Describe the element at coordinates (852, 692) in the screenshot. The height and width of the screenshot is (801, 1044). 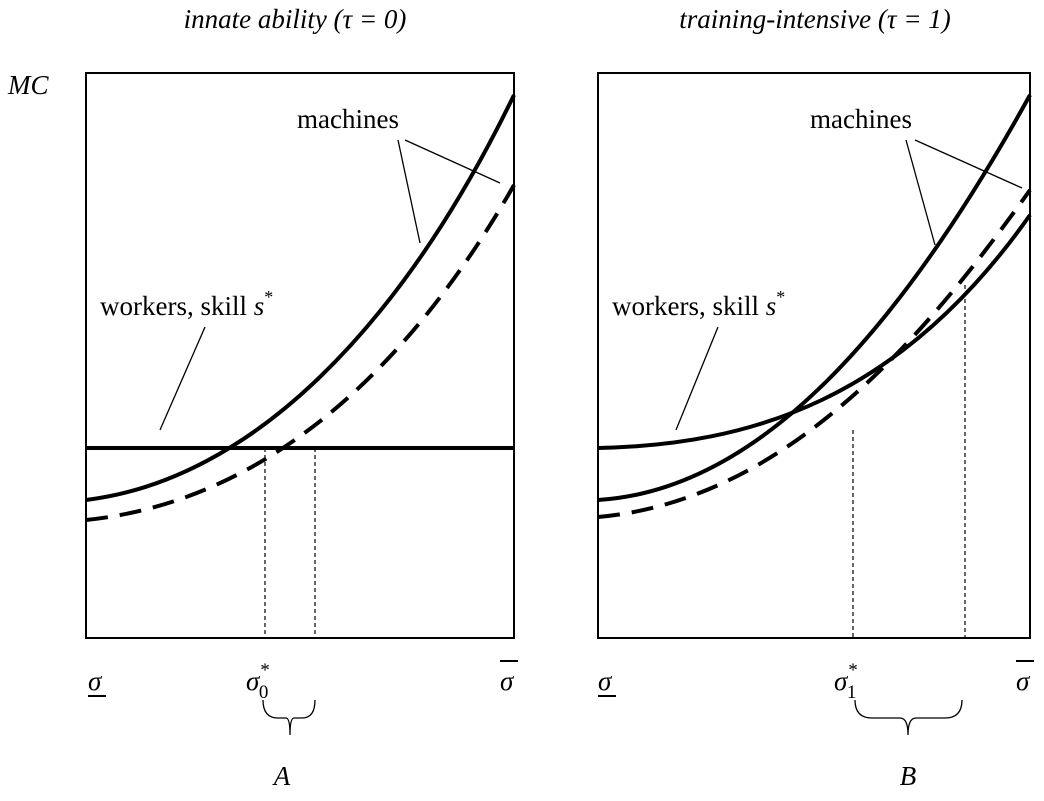
I see `sub: 1` at that location.